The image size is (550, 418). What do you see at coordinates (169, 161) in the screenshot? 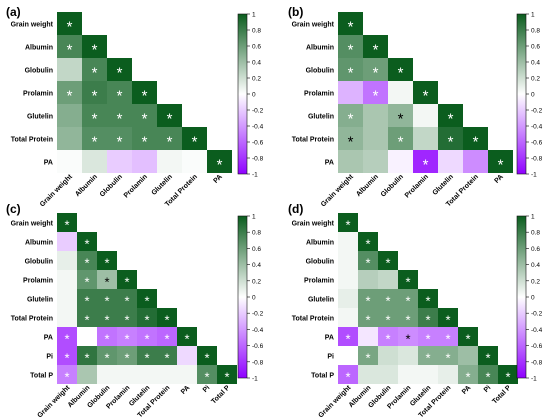
I see `heatmap-cell-pa-glutelin` at bounding box center [169, 161].